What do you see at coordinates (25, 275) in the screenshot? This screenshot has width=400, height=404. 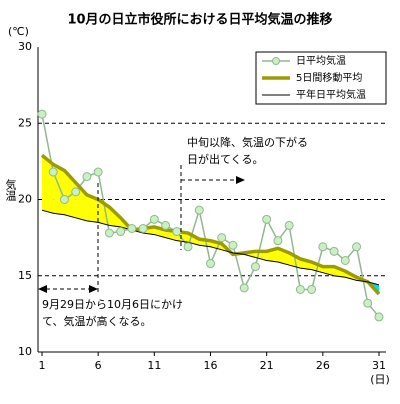 I see `y-tick-label: 15` at bounding box center [25, 275].